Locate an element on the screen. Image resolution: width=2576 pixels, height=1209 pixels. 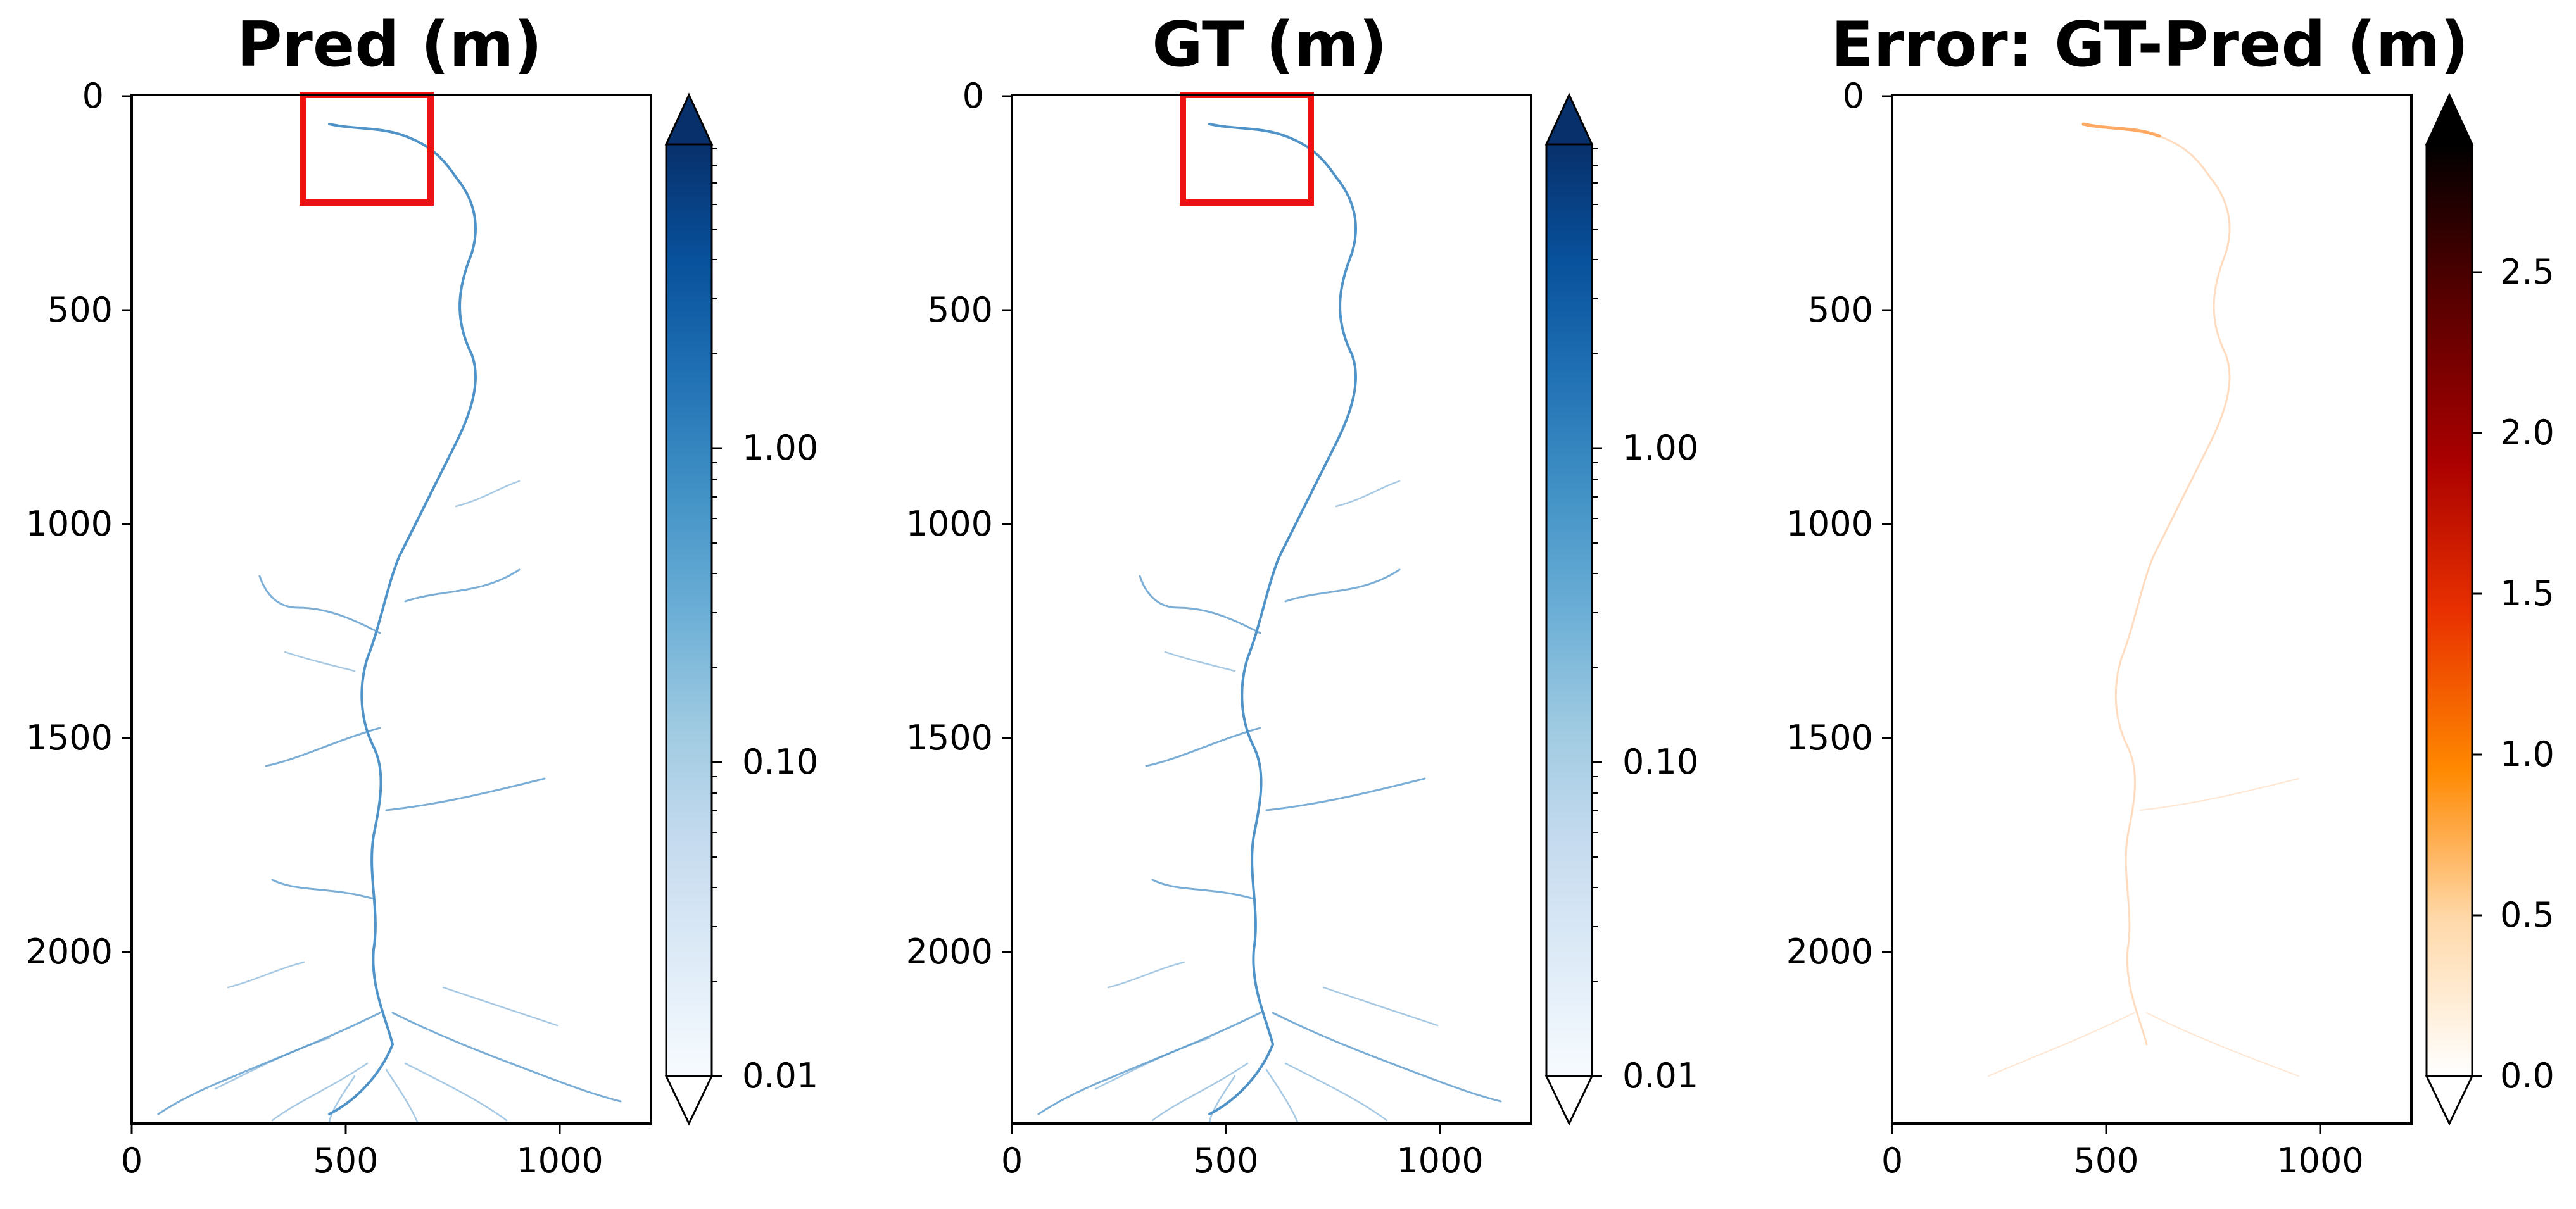
panel-title: Error: GT-Pred (m) is located at coordinates (2150, 45).